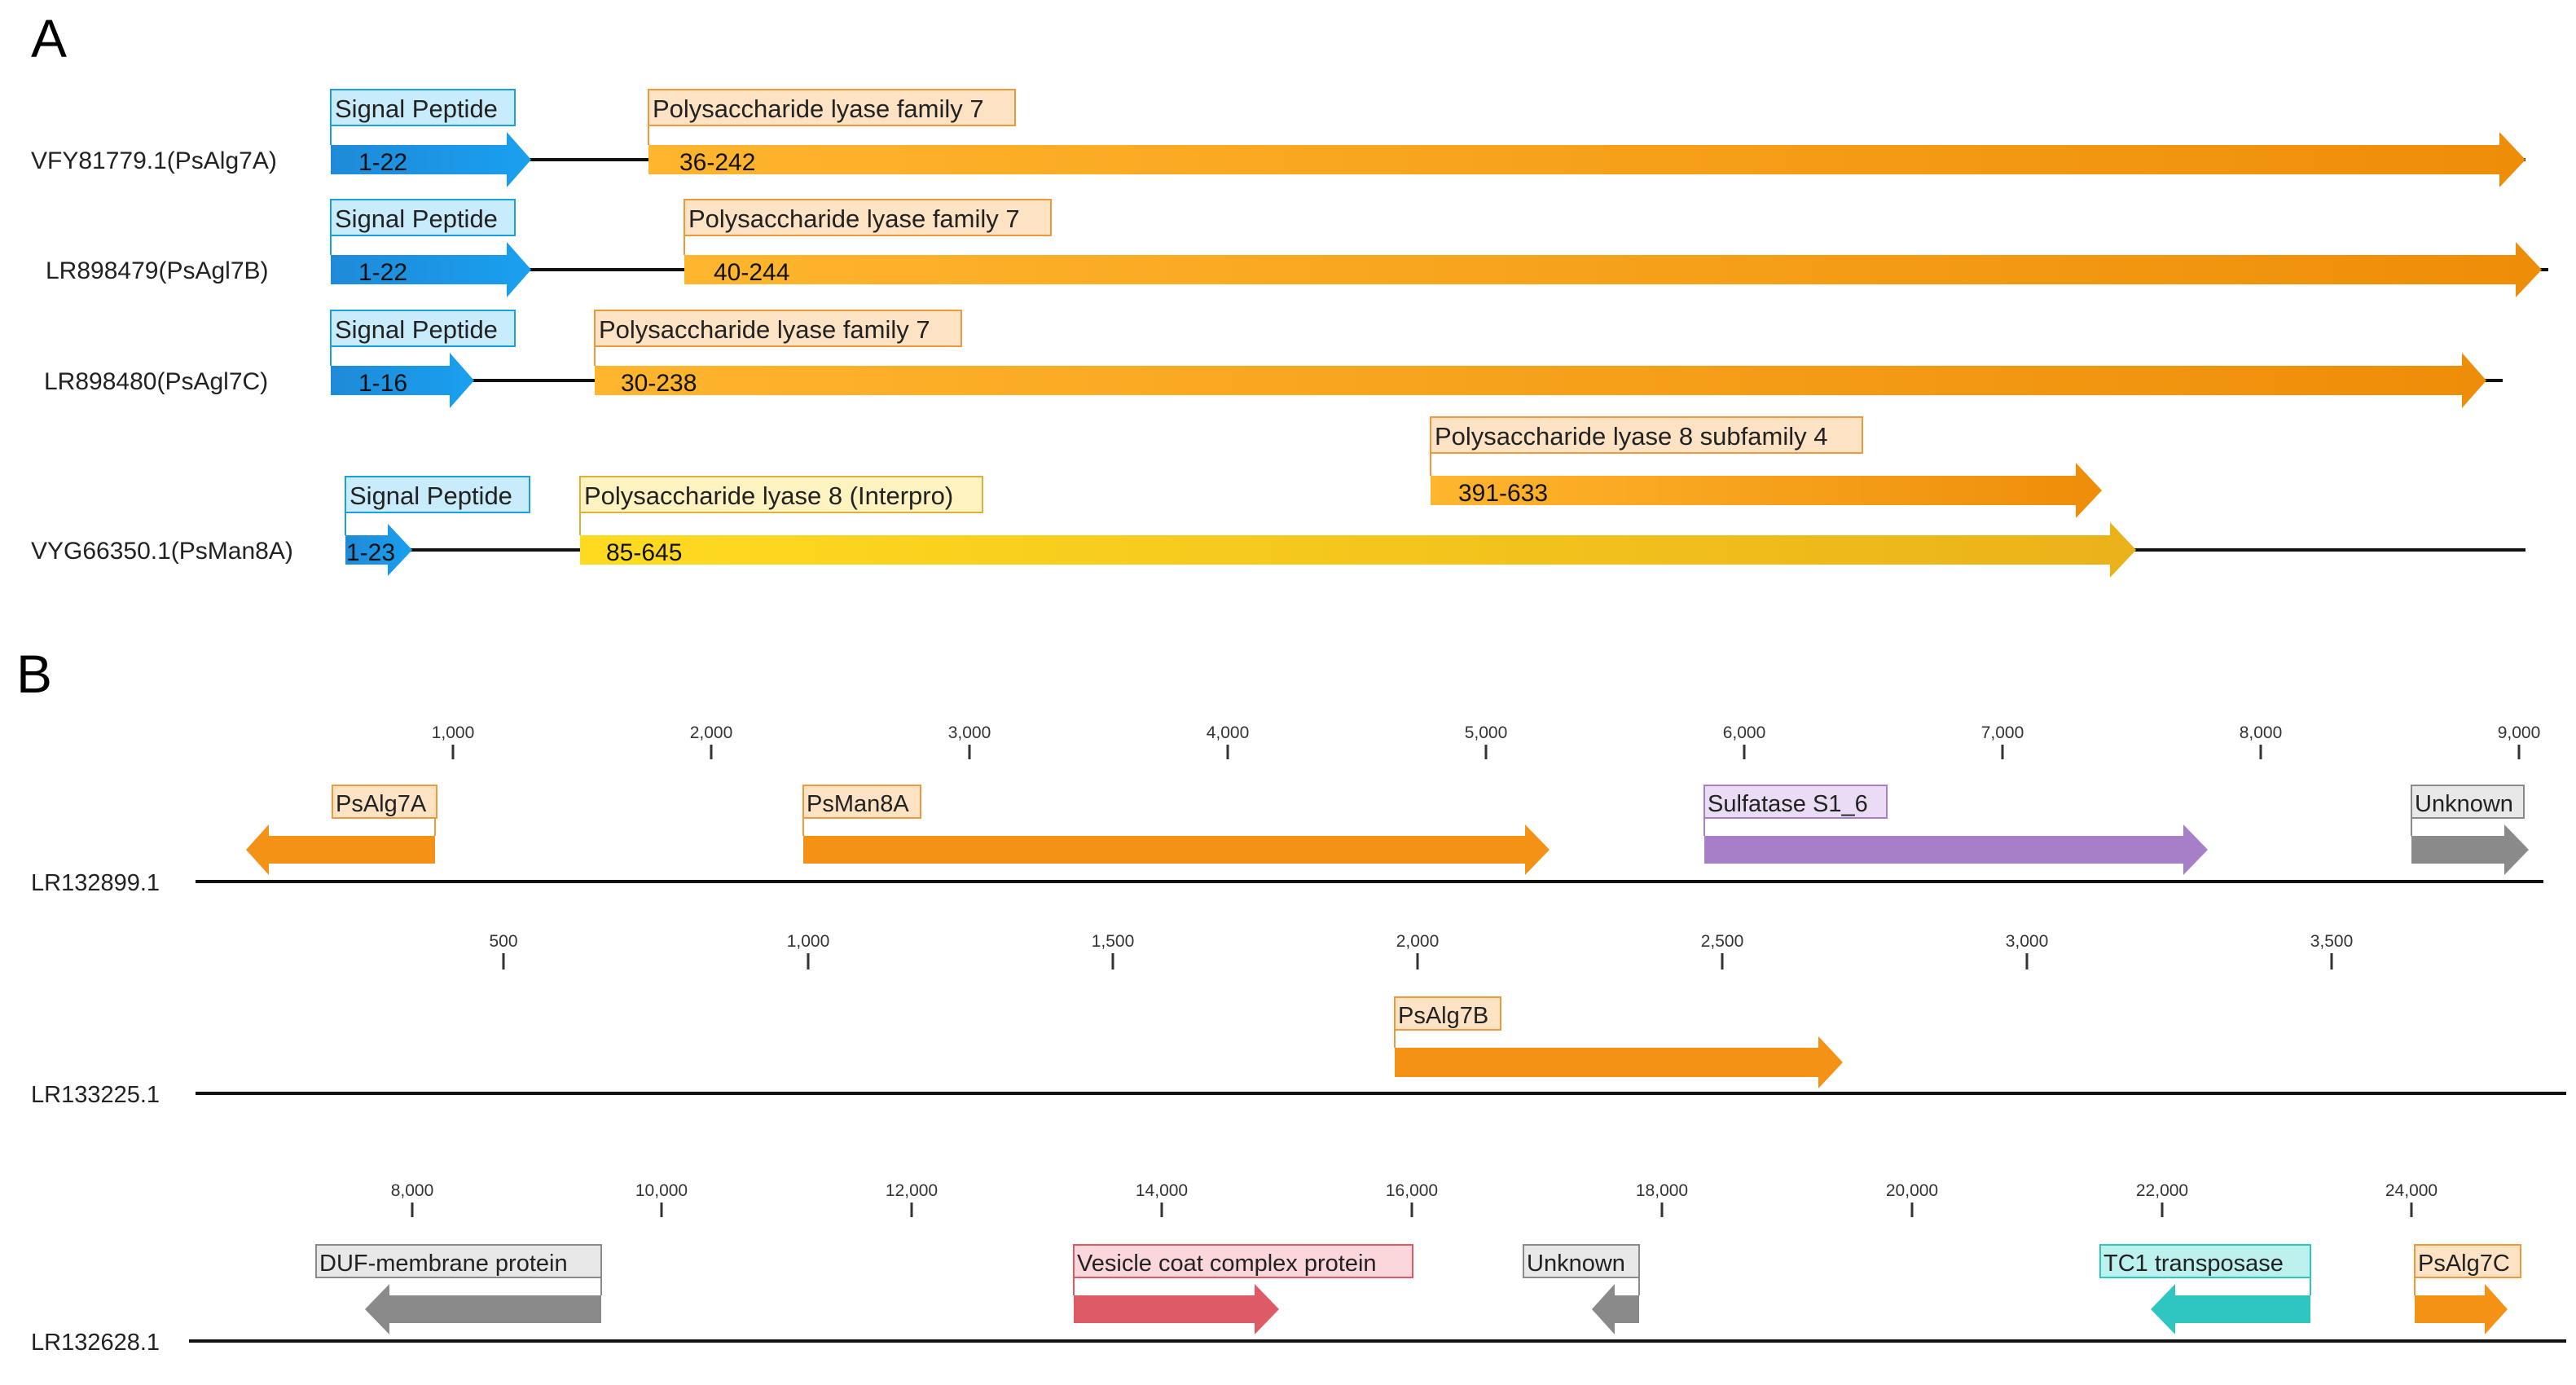  Describe the element at coordinates (1227, 1264) in the screenshot. I see `gene-label: Vesicle coat complex protein` at that location.